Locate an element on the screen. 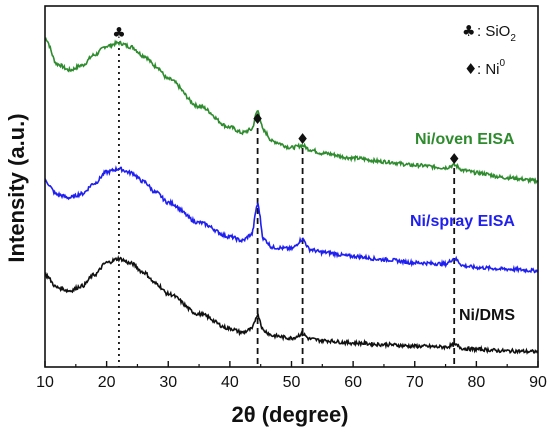 This screenshot has height=434, width=550. y-axis-title: Intensity (a.u.) is located at coordinates (16, 187).